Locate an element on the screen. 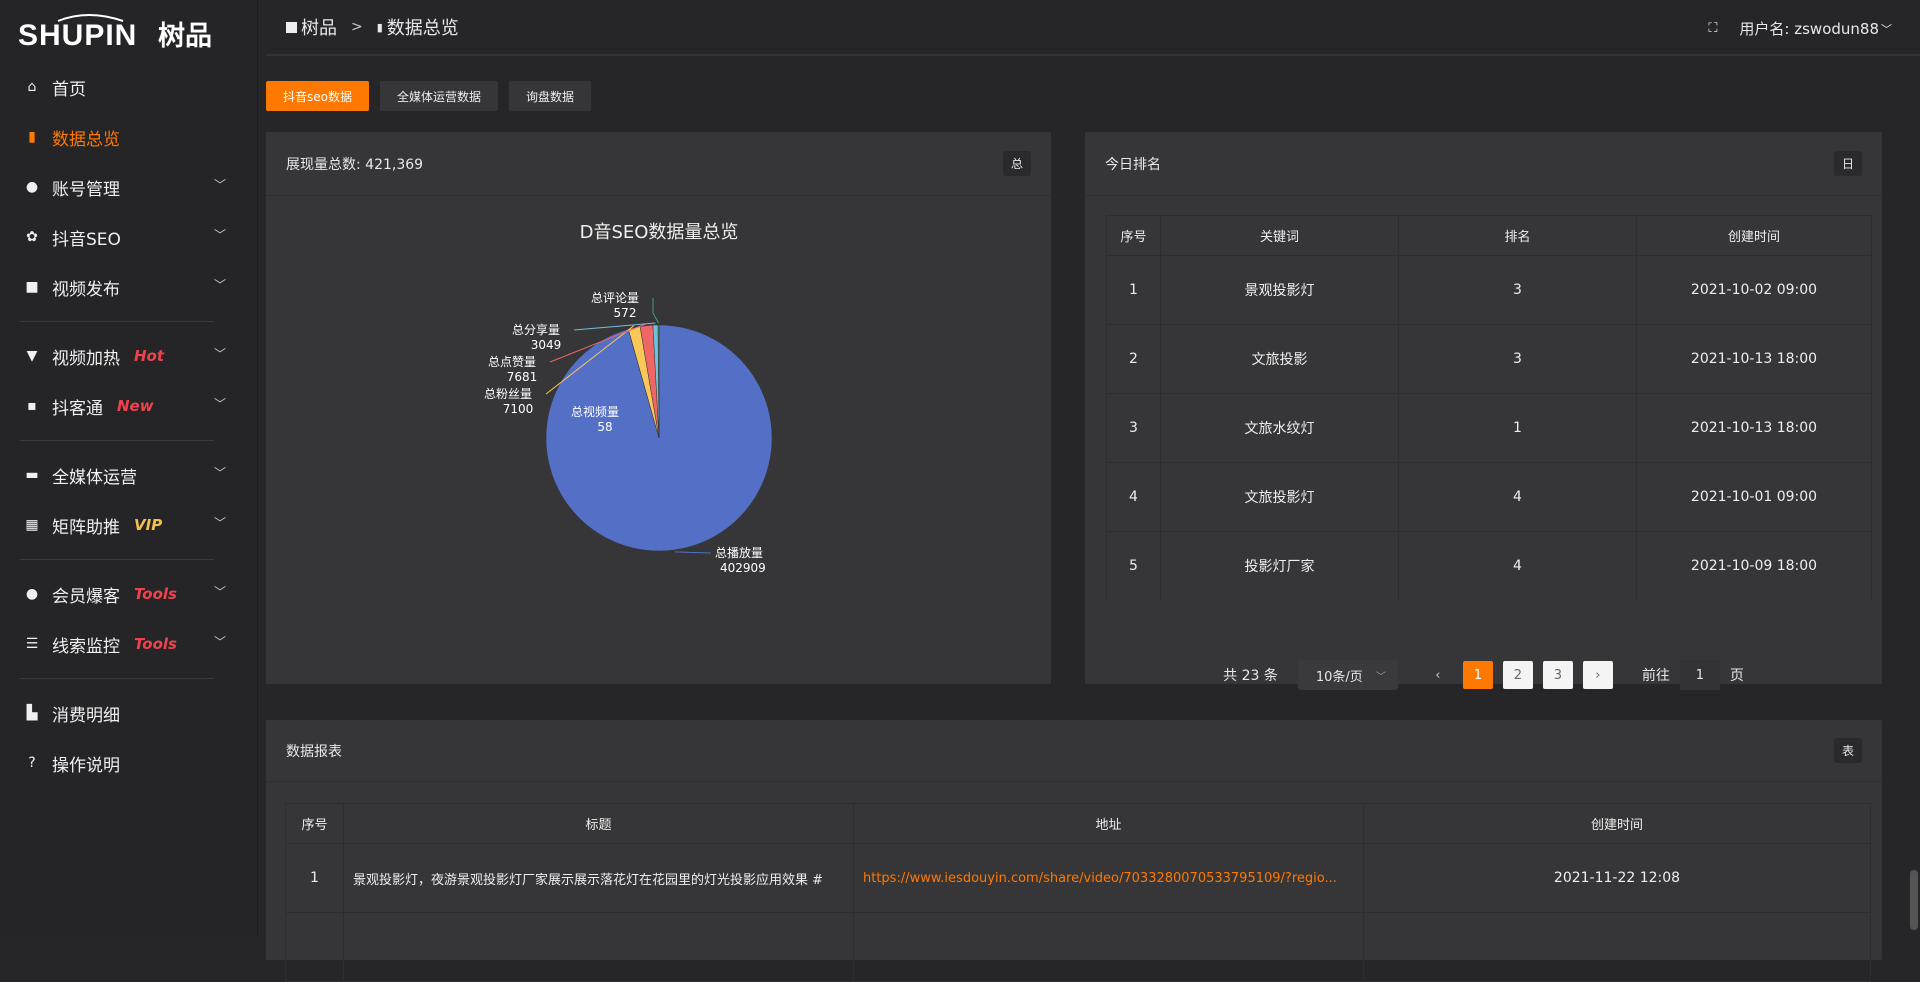 The height and width of the screenshot is (982, 1920). page-scrollbar is located at coordinates (1914, 900).